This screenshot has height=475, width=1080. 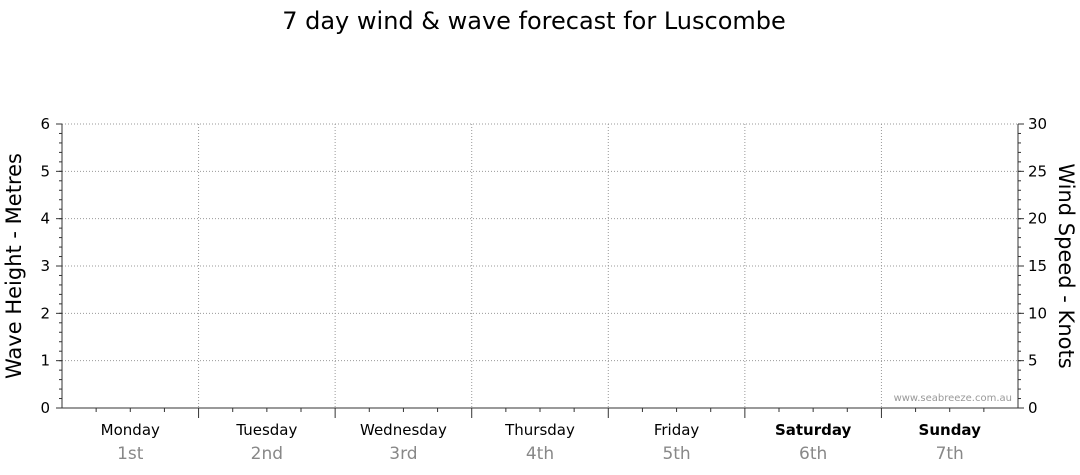 I want to click on left-tick-label: 6, so click(x=45, y=124).